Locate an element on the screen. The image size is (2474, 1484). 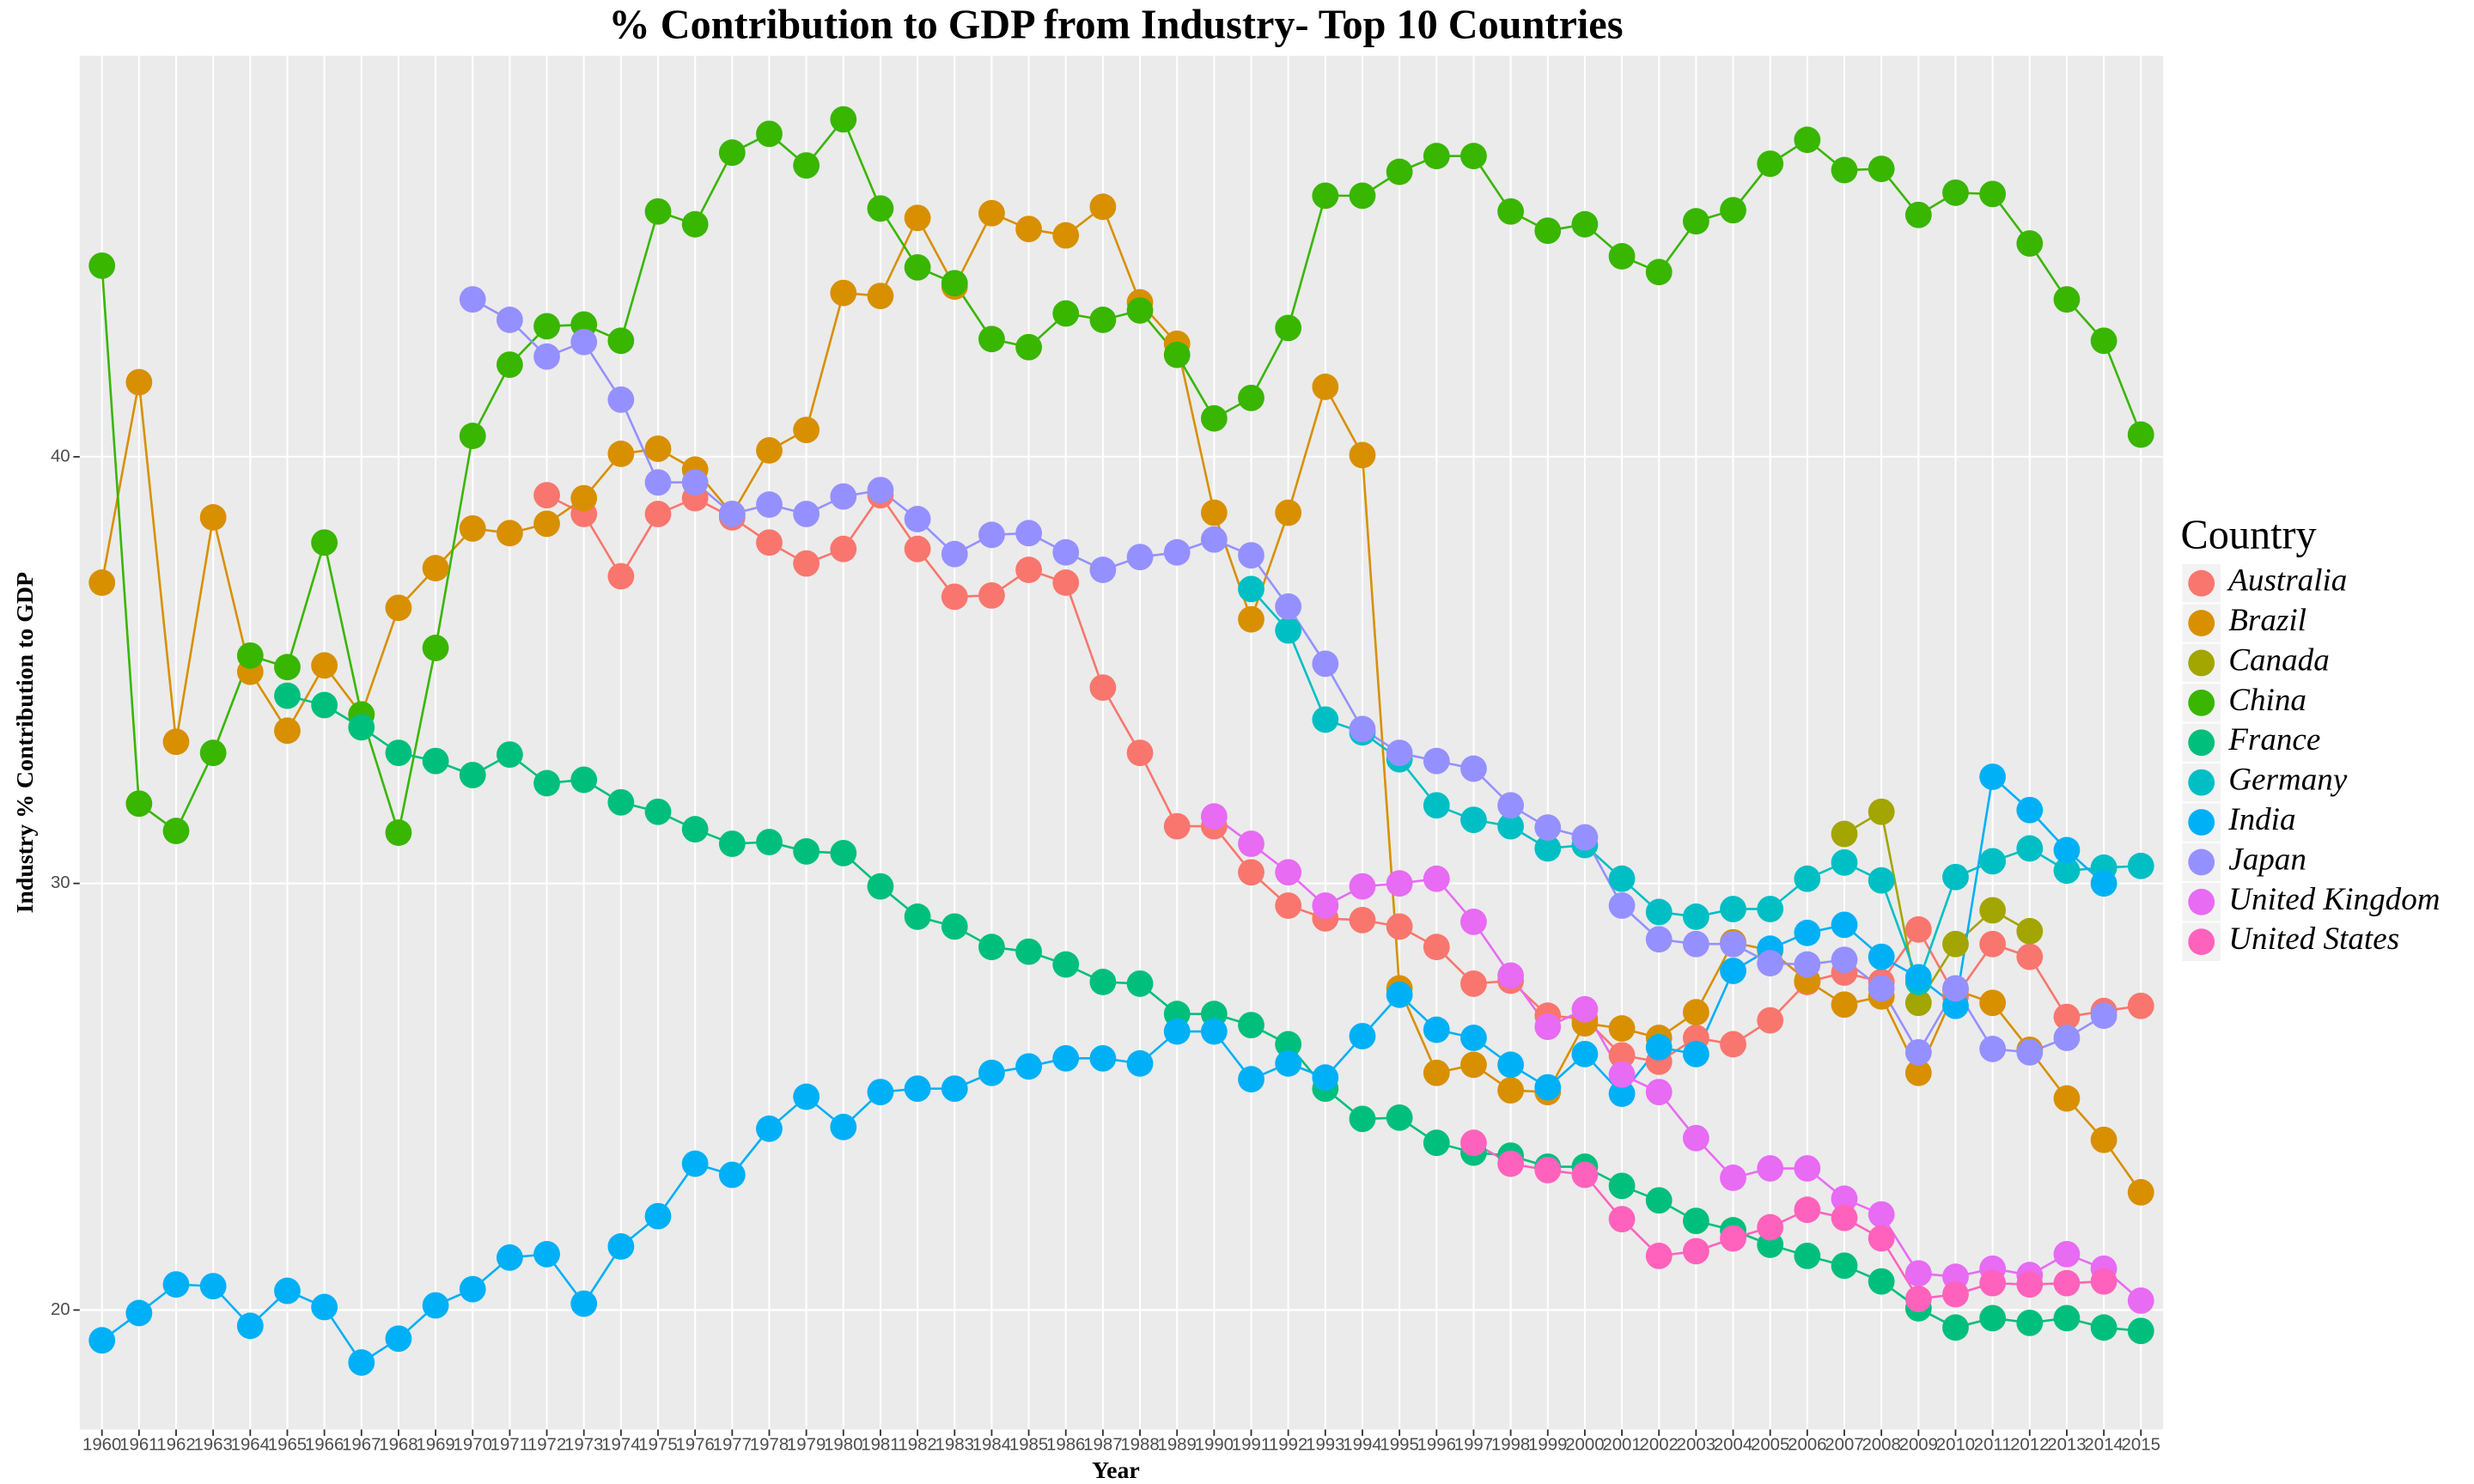
legend-label: India is located at coordinates (2261, 819).